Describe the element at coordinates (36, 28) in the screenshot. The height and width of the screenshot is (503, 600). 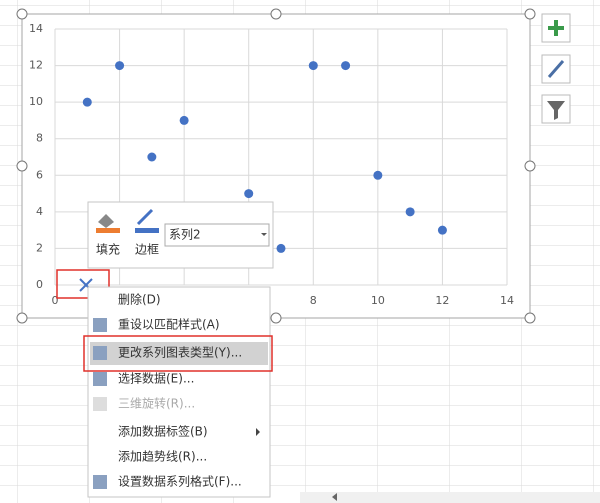
I see `y-tick-label: 14` at that location.